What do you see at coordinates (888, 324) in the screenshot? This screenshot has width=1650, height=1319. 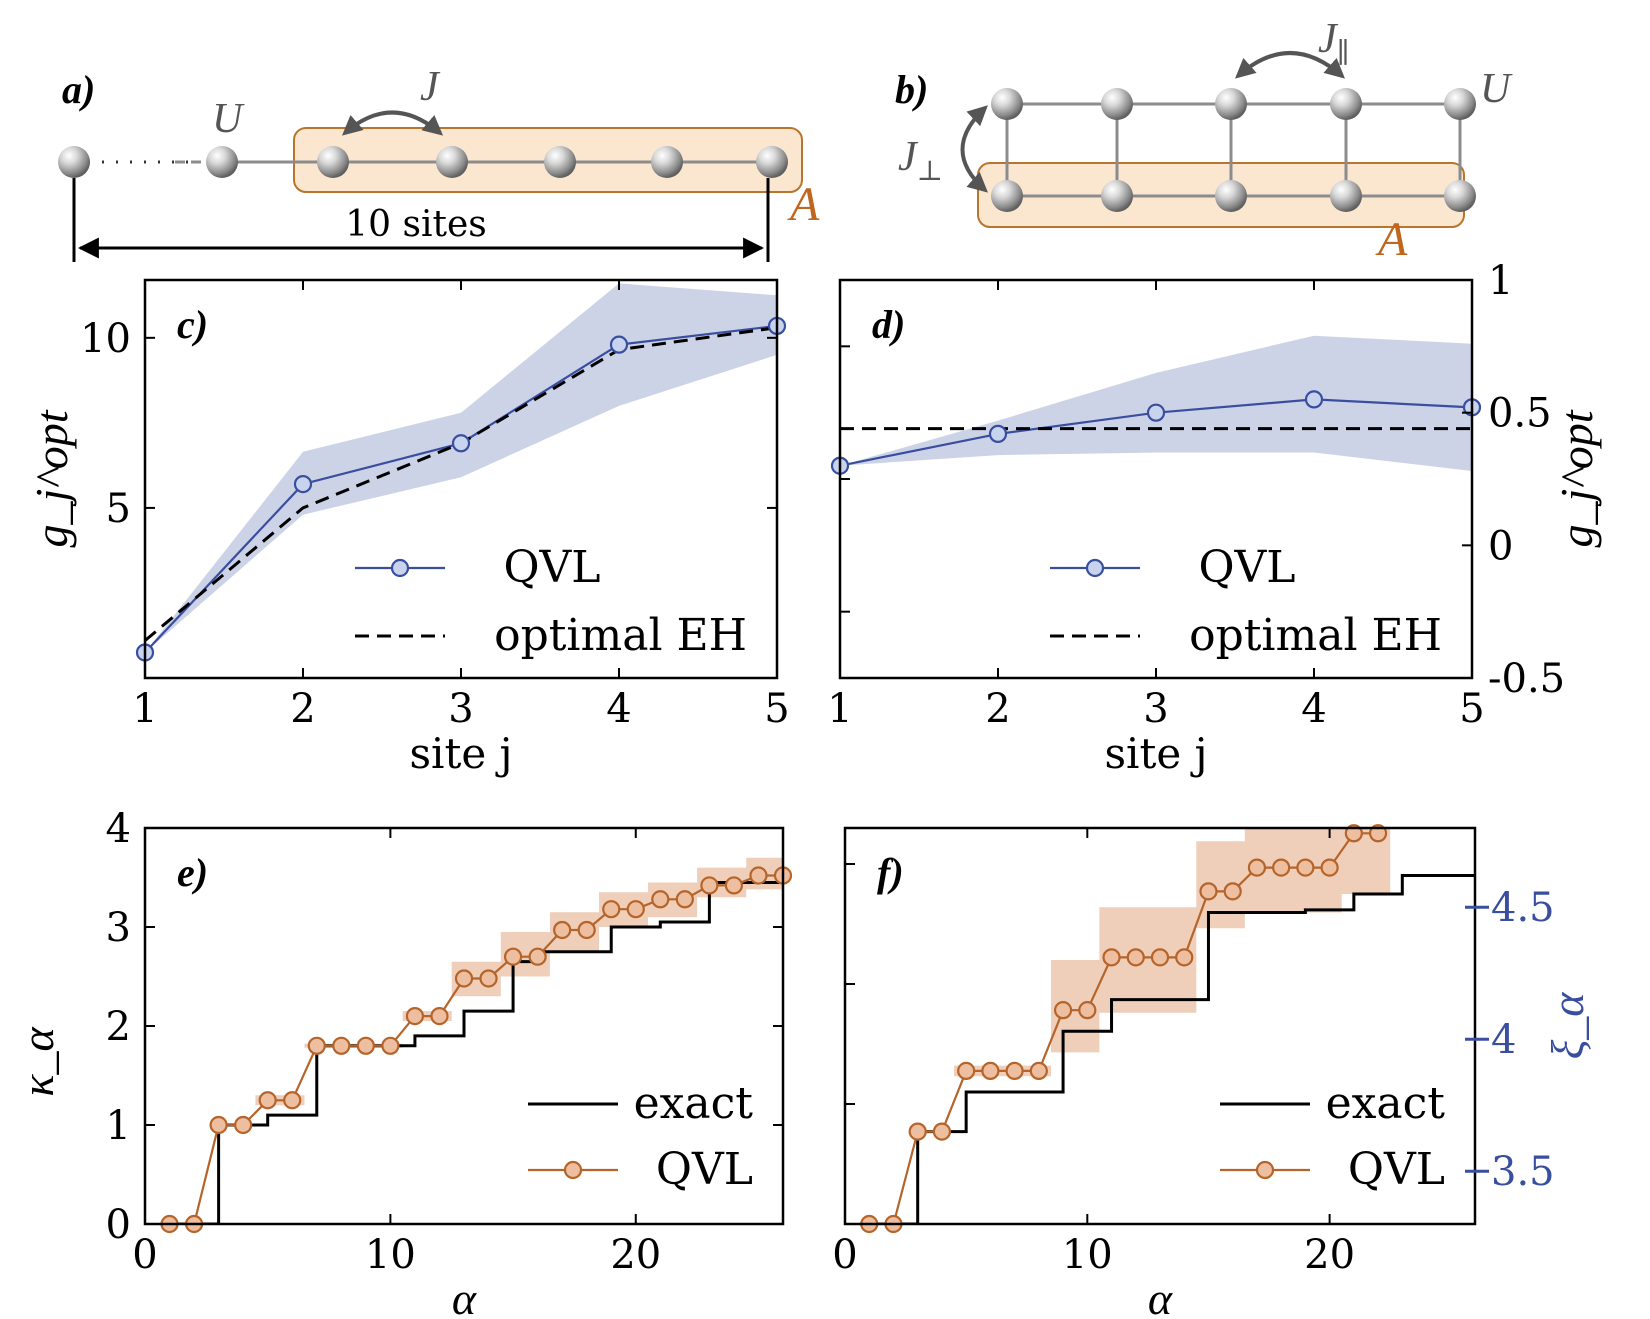 I see `panel-label: d)` at bounding box center [888, 324].